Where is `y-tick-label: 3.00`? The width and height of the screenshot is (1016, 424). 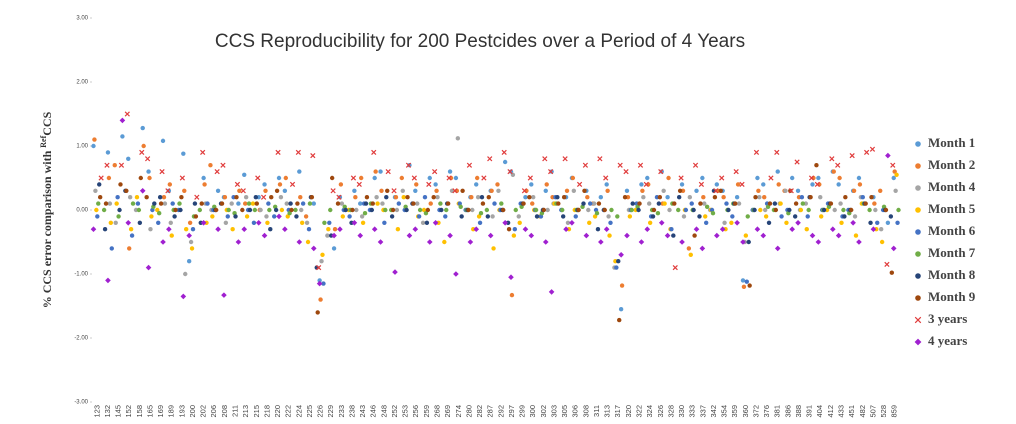
y-tick-label: 3.00 is located at coordinates (82, 19).